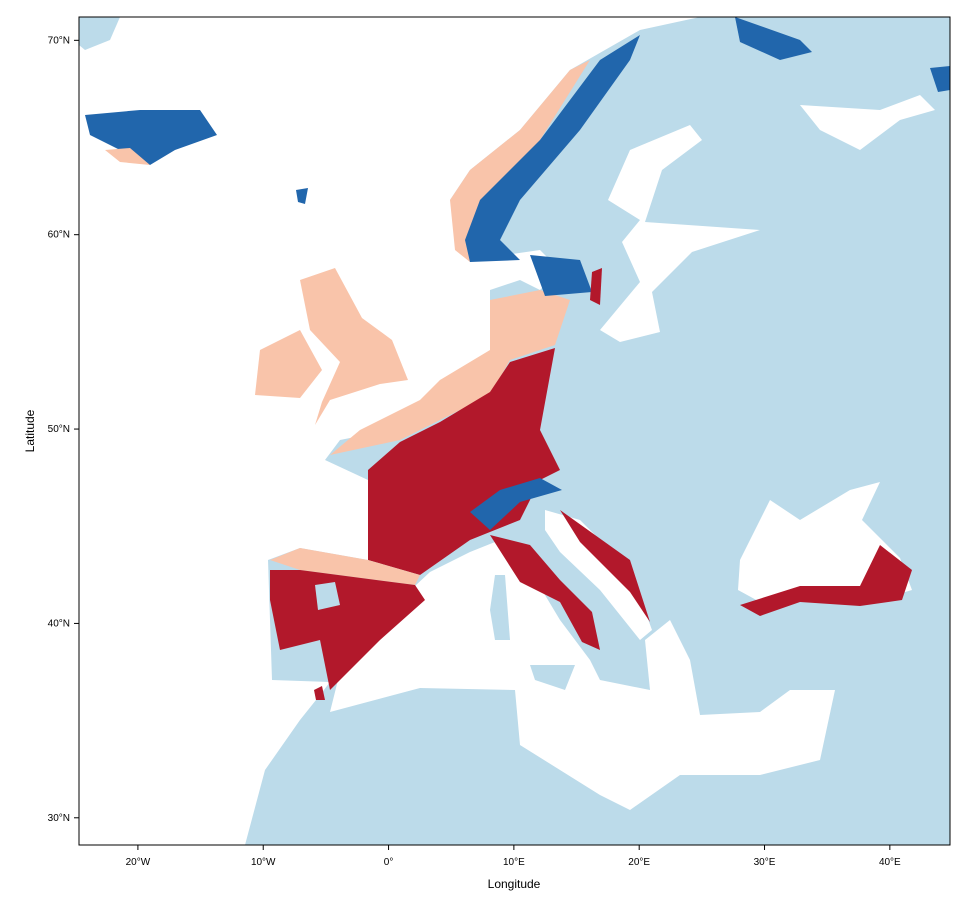 This screenshot has width=980, height=900. I want to click on y-tick-label: 50°N, so click(59, 429).